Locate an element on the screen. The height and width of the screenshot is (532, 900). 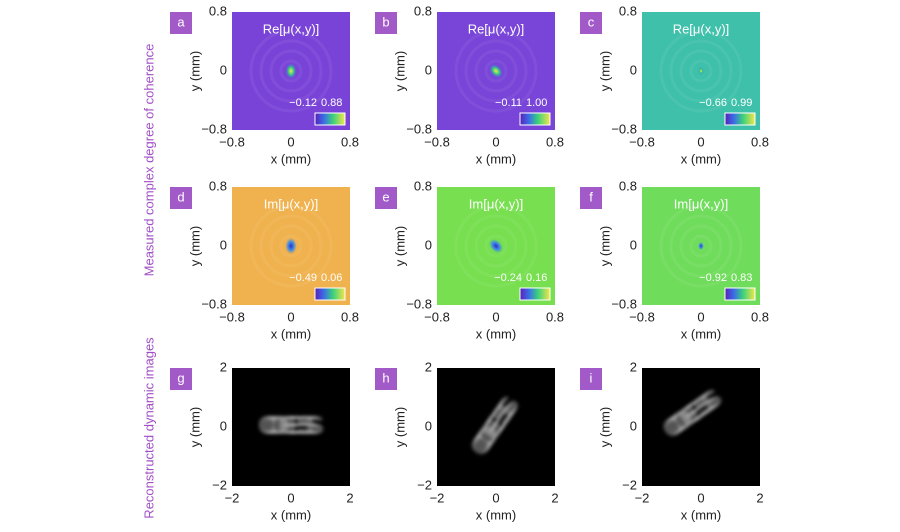
colorbar-min: −0.11 is located at coordinates (508, 103).